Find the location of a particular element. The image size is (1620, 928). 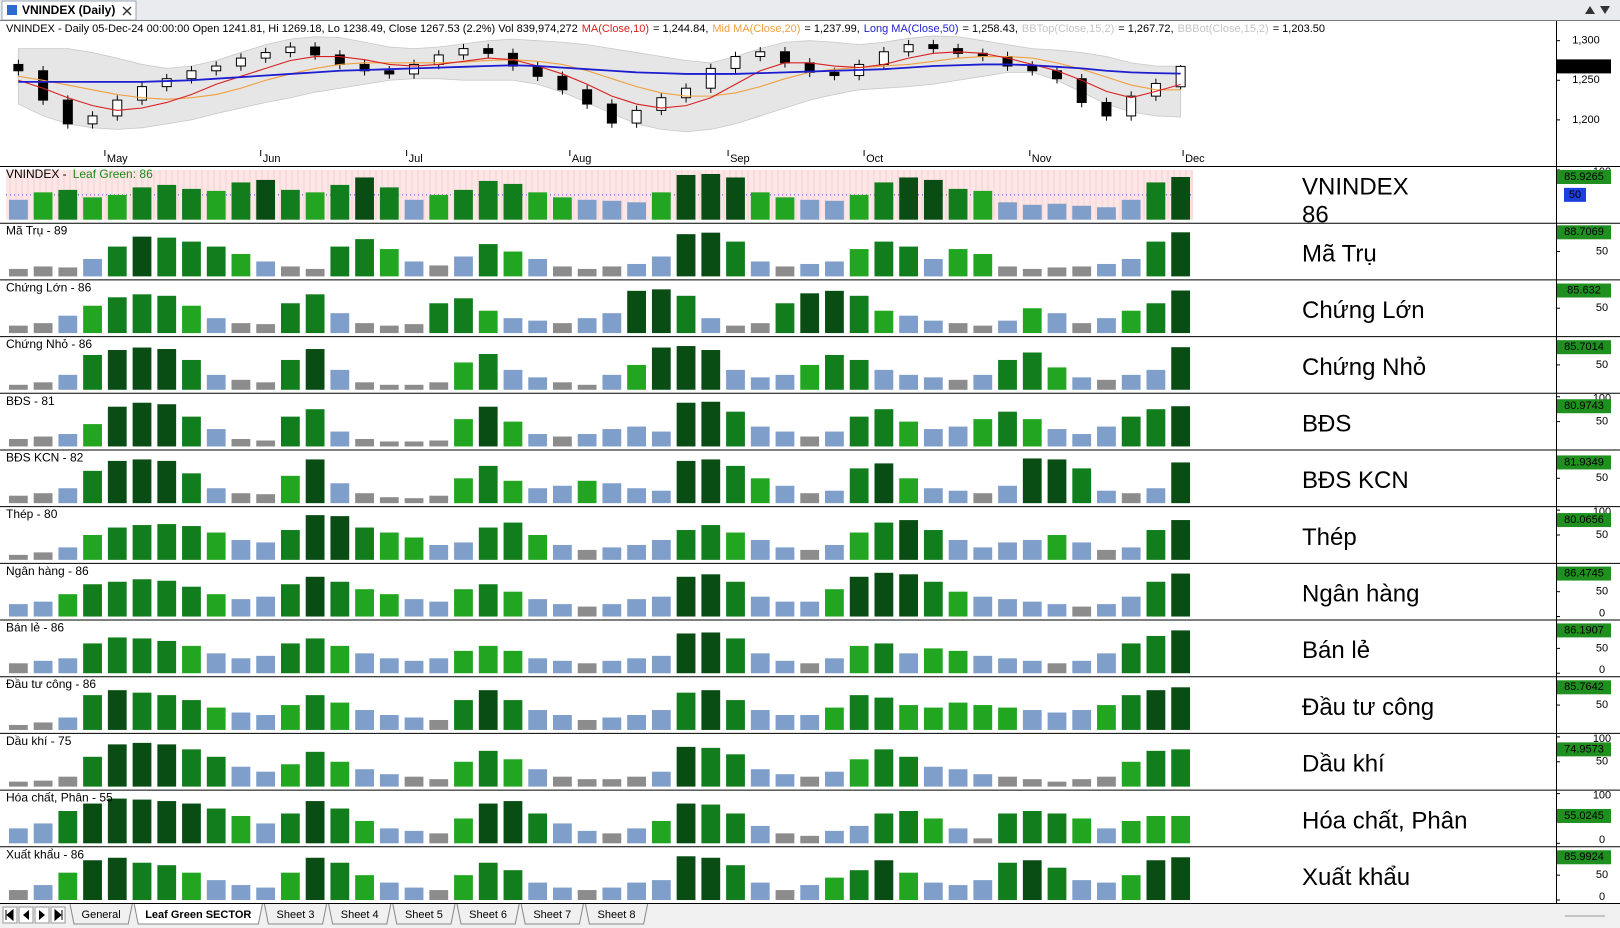

panel-label-text: BĐS - 81 is located at coordinates (30, 401).